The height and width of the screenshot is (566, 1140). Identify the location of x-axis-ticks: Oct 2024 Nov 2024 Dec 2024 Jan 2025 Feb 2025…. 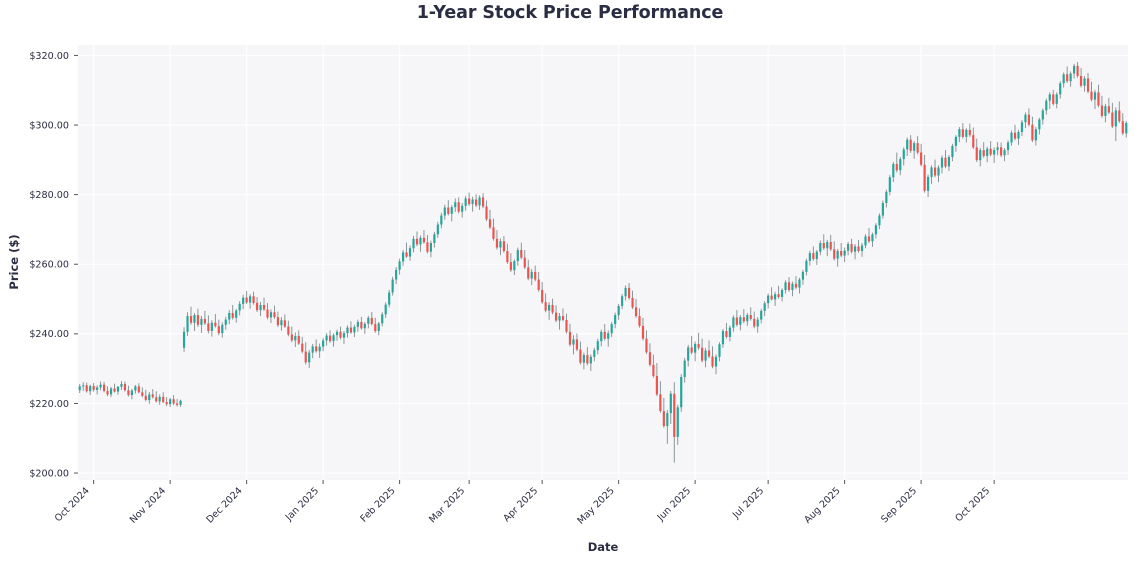
(524, 503).